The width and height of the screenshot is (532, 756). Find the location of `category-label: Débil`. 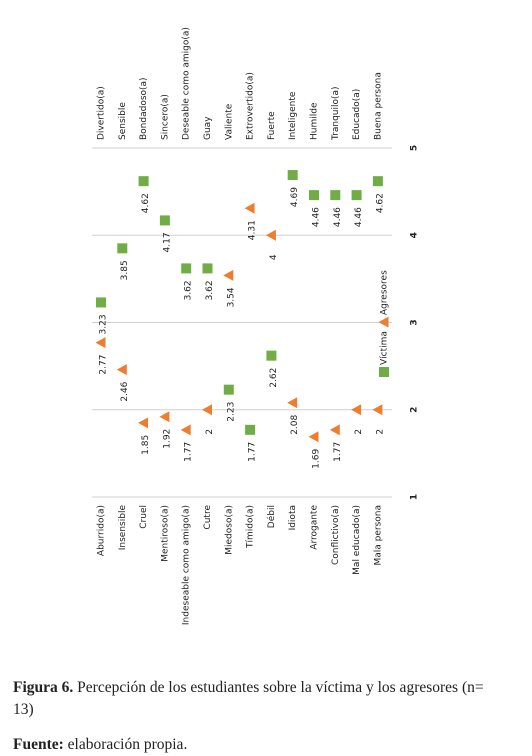

category-label: Débil is located at coordinates (271, 516).